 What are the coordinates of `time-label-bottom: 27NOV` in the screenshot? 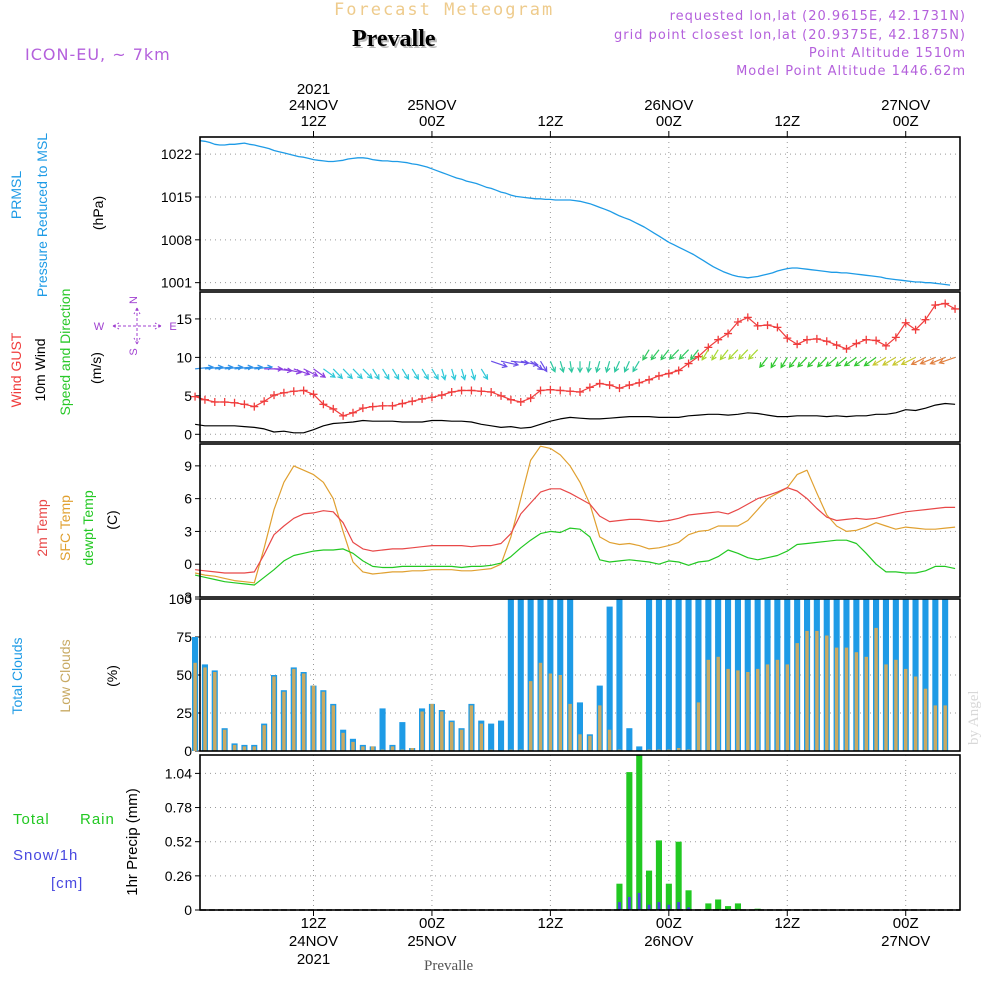 It's located at (905, 941).